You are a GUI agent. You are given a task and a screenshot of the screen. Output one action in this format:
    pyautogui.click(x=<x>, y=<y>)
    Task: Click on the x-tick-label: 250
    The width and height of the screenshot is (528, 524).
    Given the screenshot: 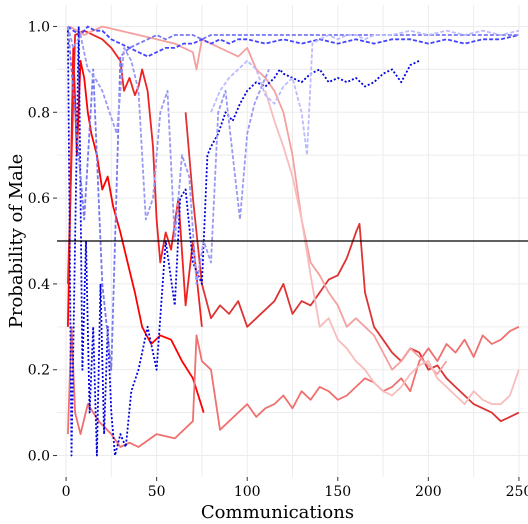 What is the action you would take?
    pyautogui.click(x=517, y=492)
    